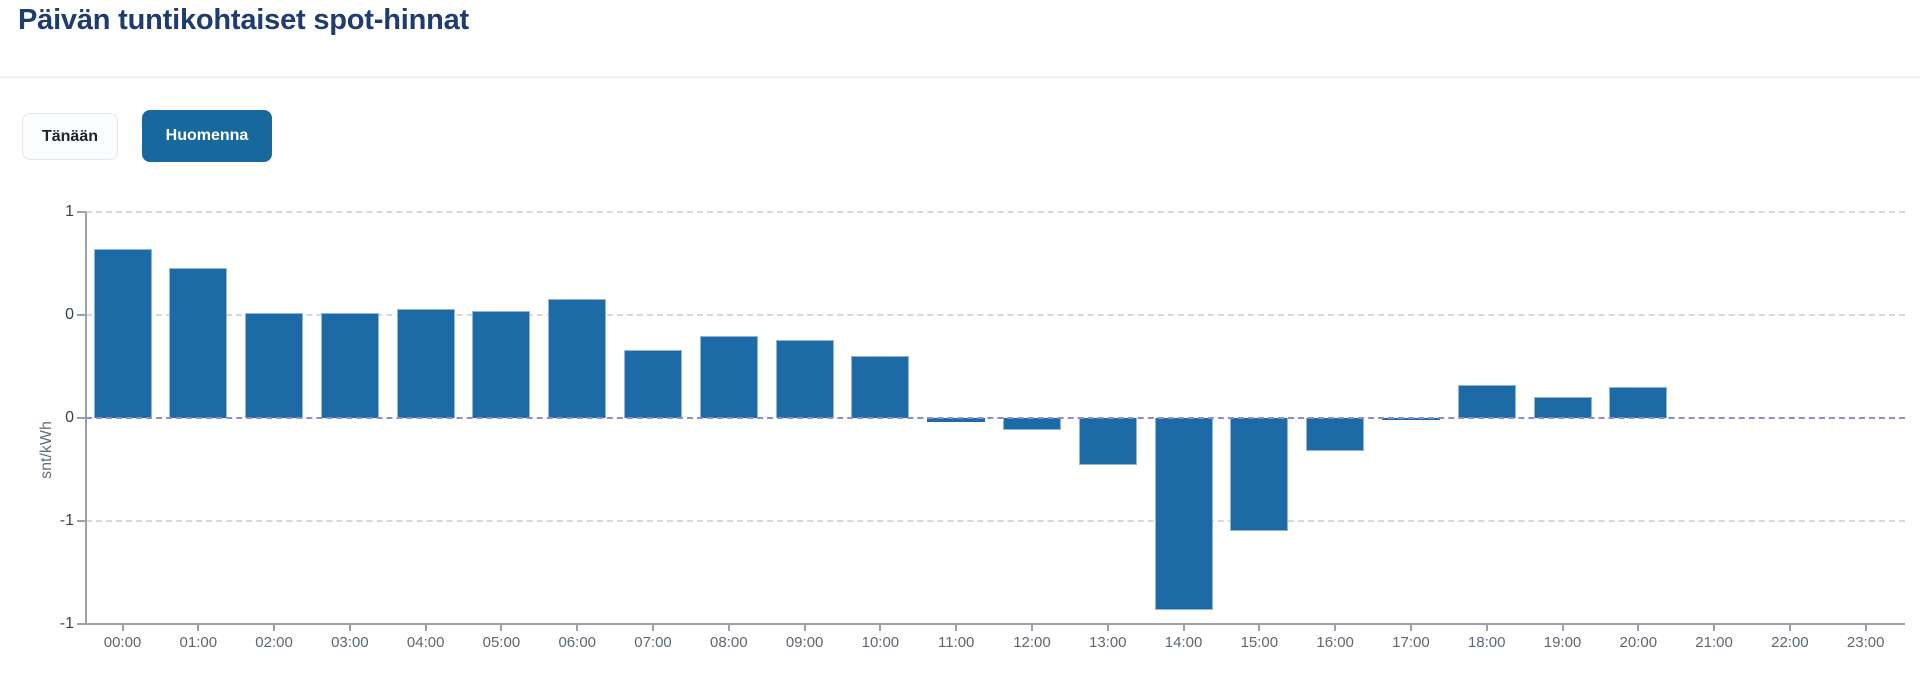 Image resolution: width=1920 pixels, height=697 pixels. What do you see at coordinates (577, 358) in the screenshot?
I see `bar-06:00` at bounding box center [577, 358].